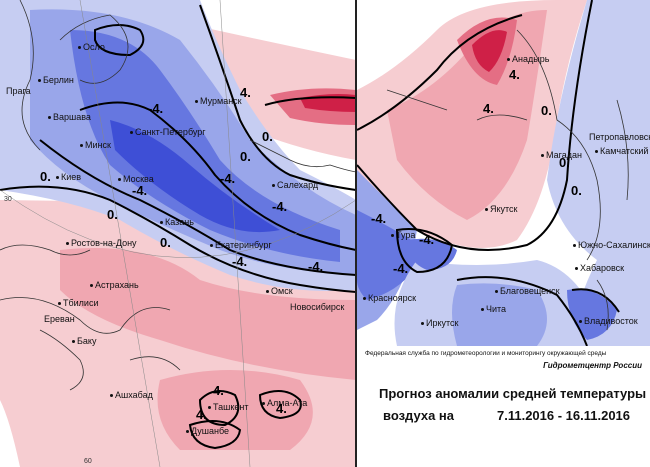 The image size is (650, 467). What do you see at coordinates (8, 199) in the screenshot?
I see `grid-label: 30` at bounding box center [8, 199].